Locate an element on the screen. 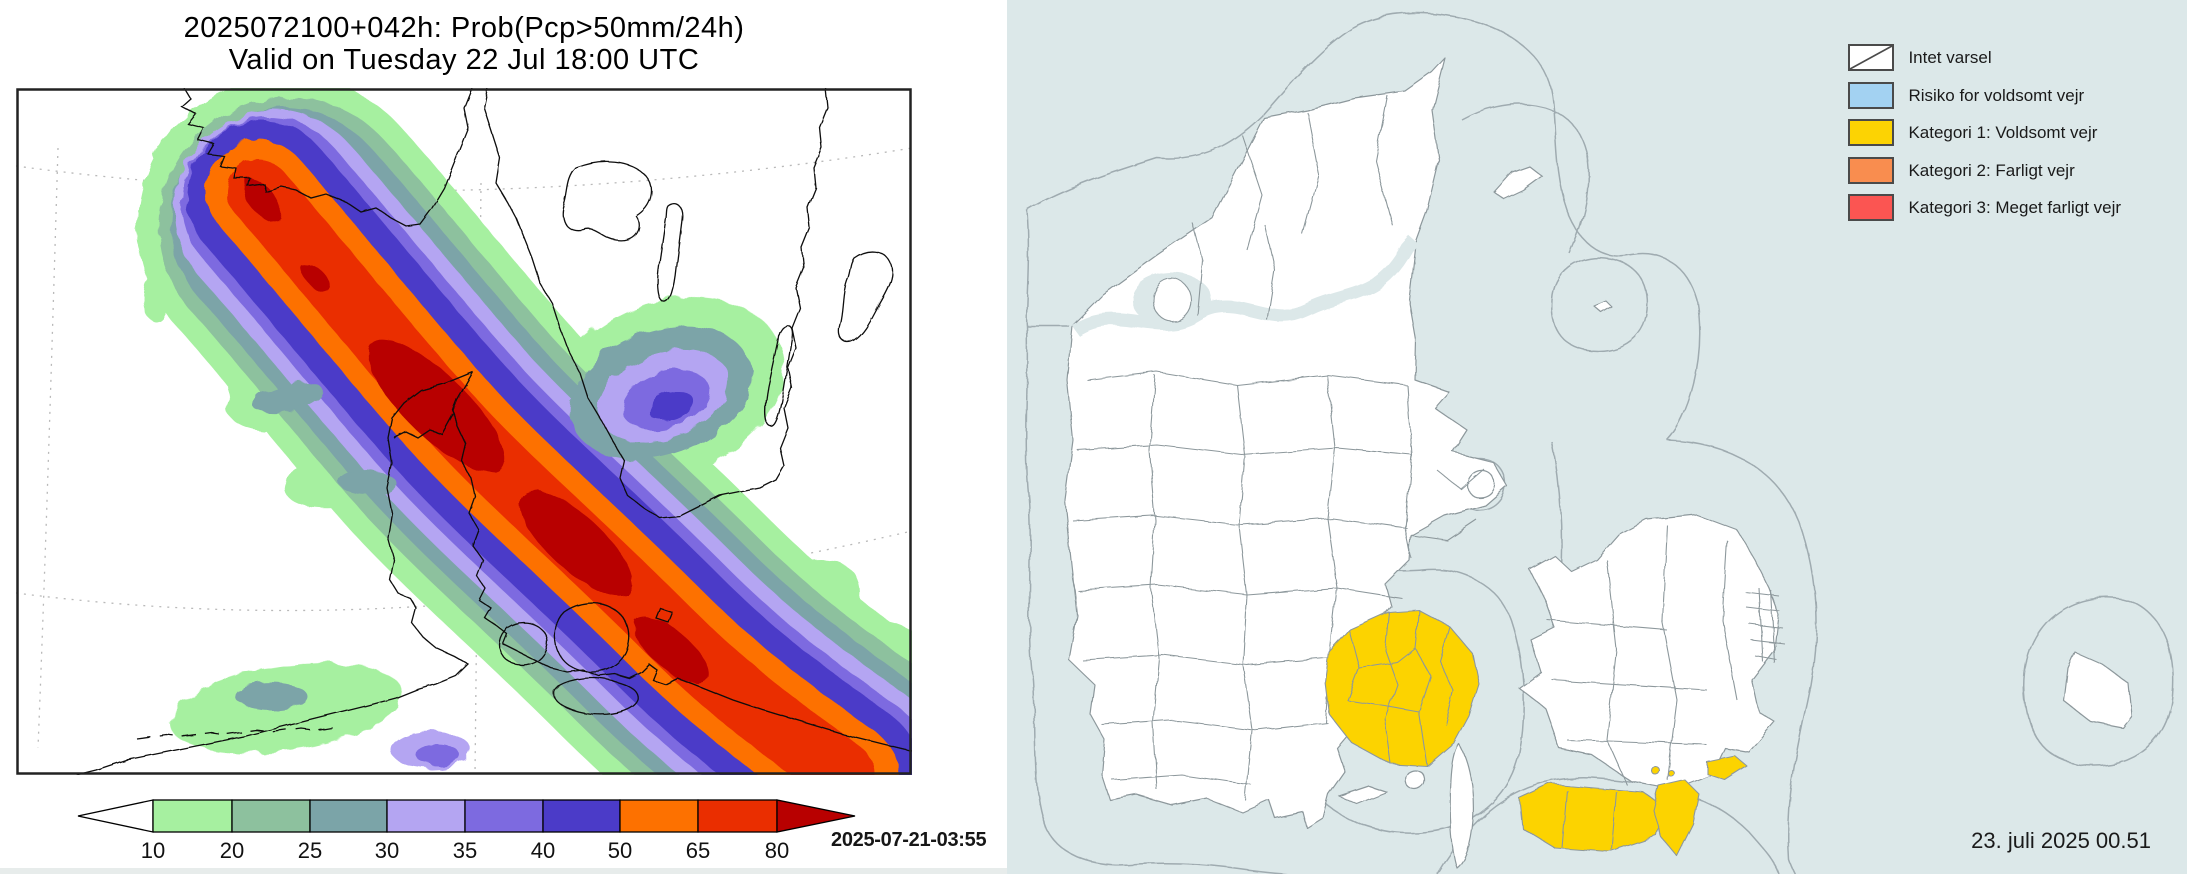  limfjord-water is located at coordinates (1245, 285).